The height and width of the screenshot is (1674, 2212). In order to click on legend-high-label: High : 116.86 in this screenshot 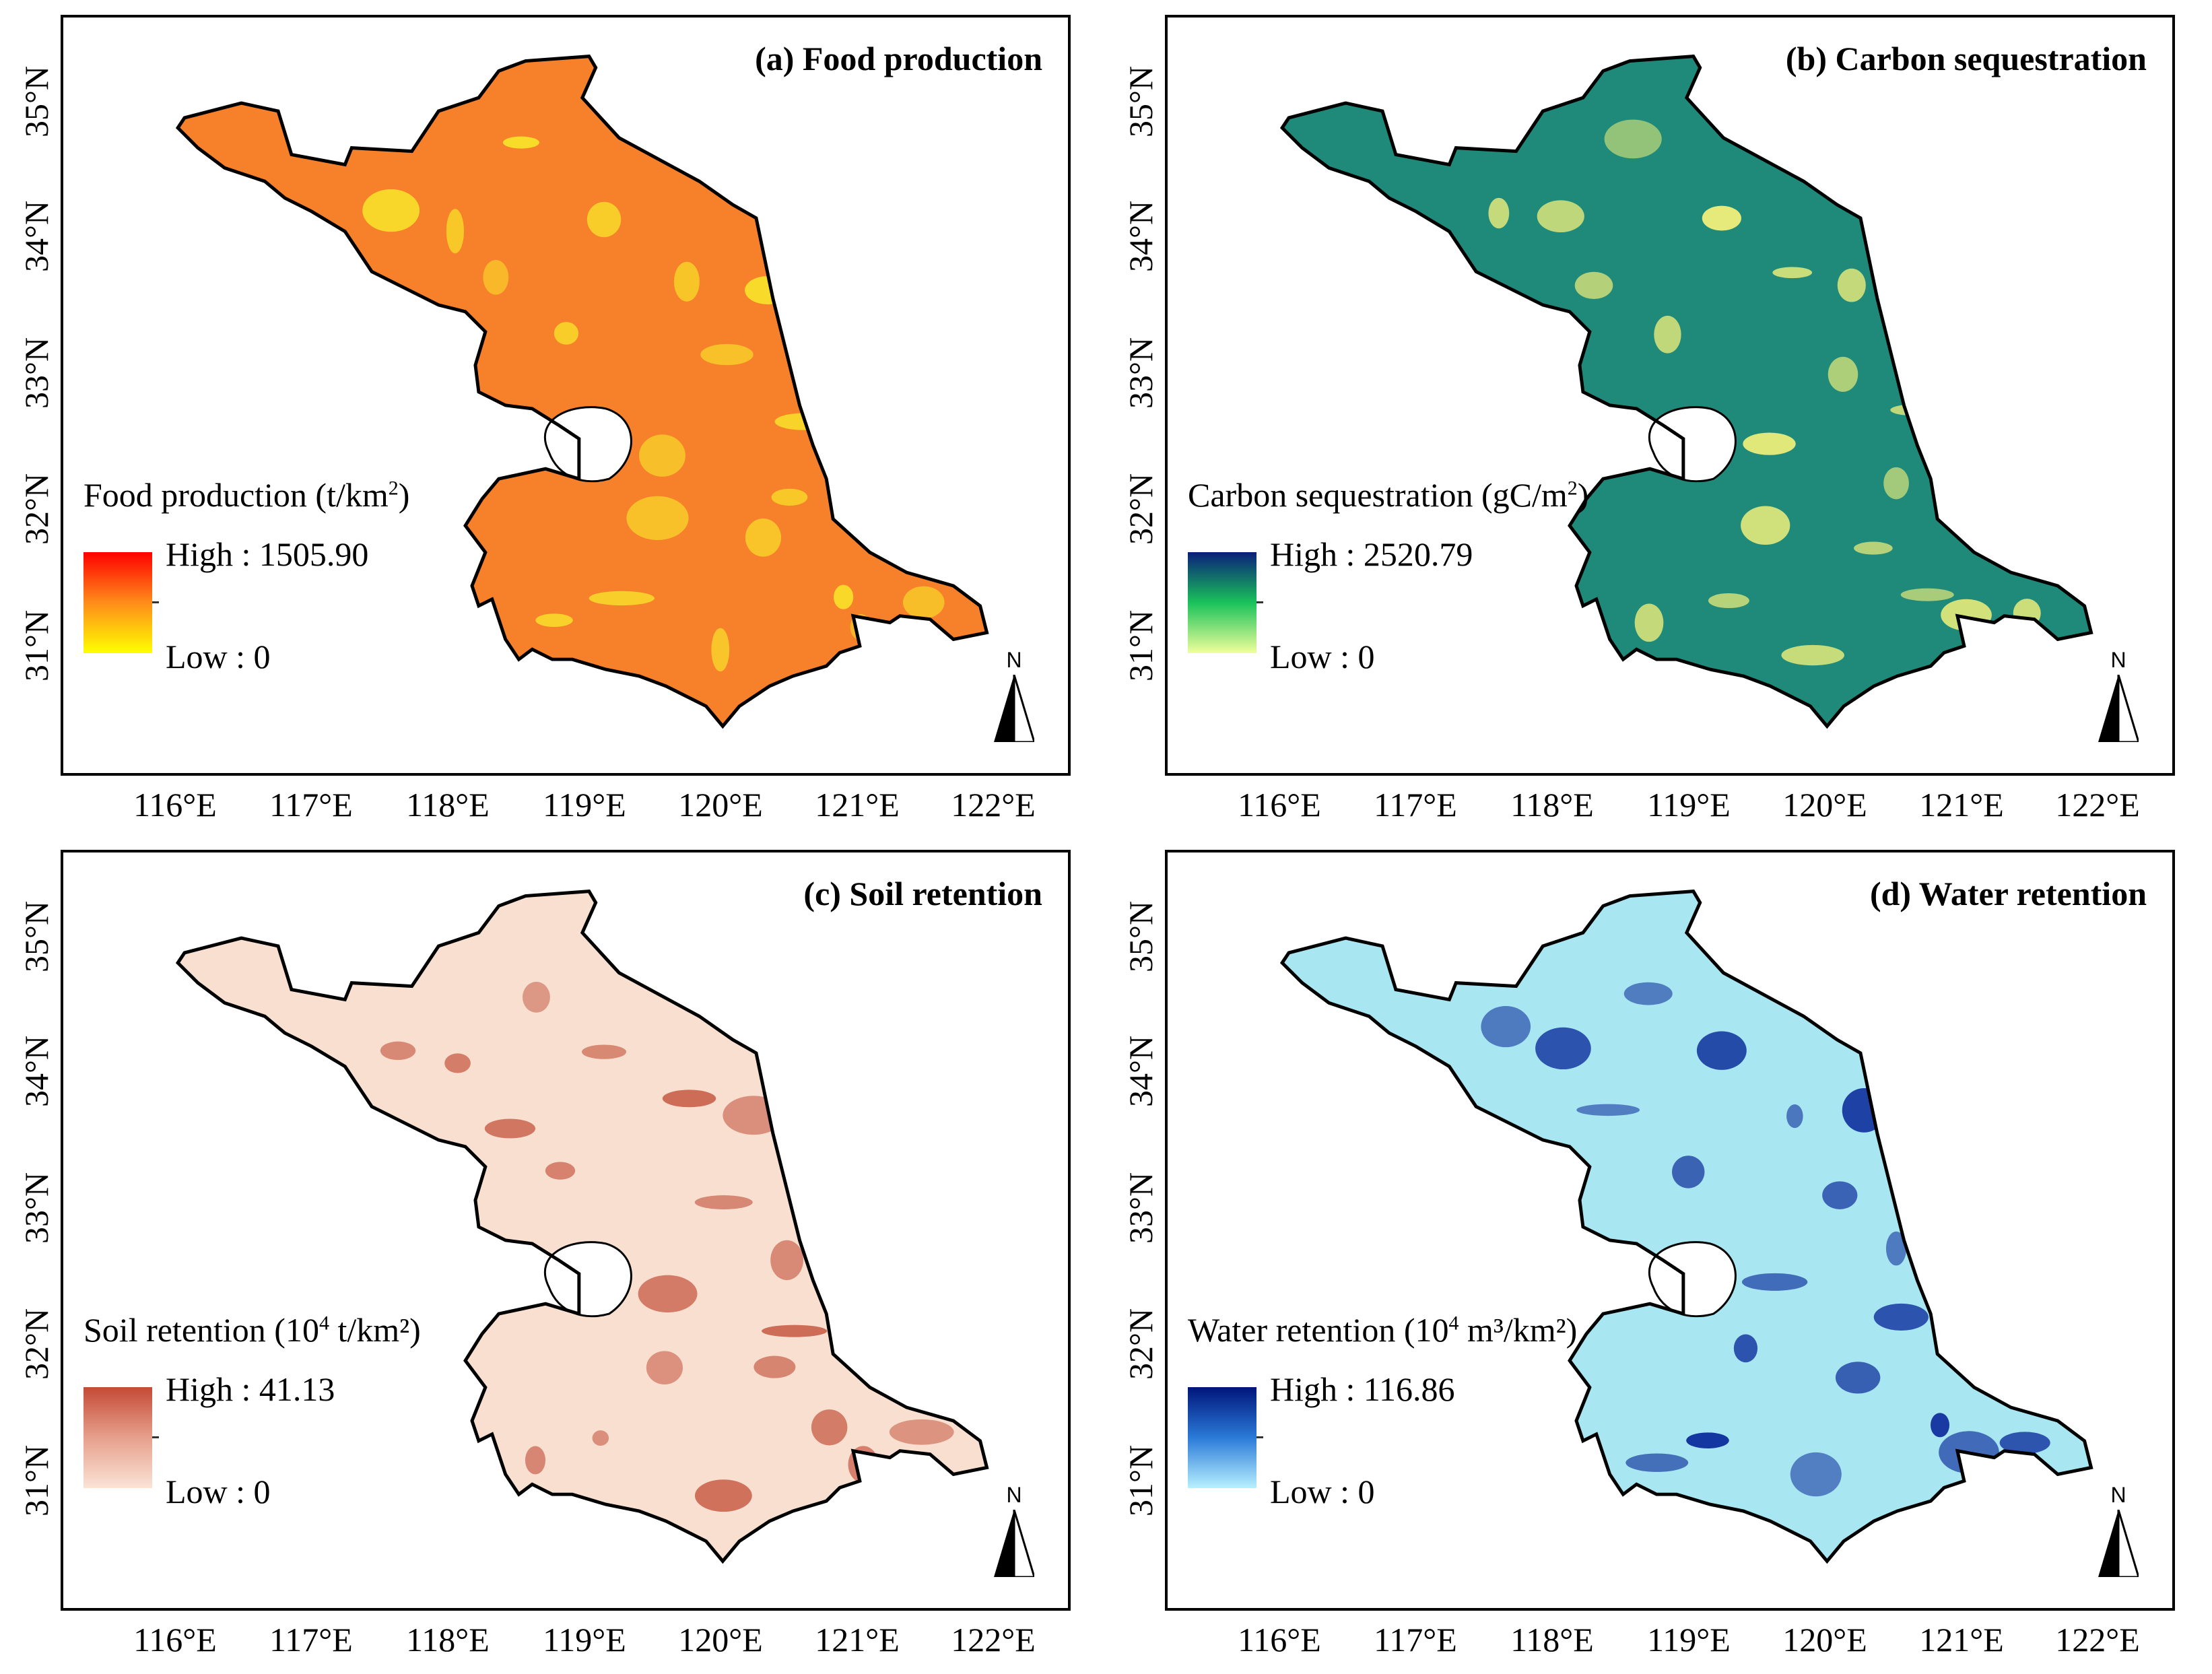, I will do `click(1362, 1389)`.